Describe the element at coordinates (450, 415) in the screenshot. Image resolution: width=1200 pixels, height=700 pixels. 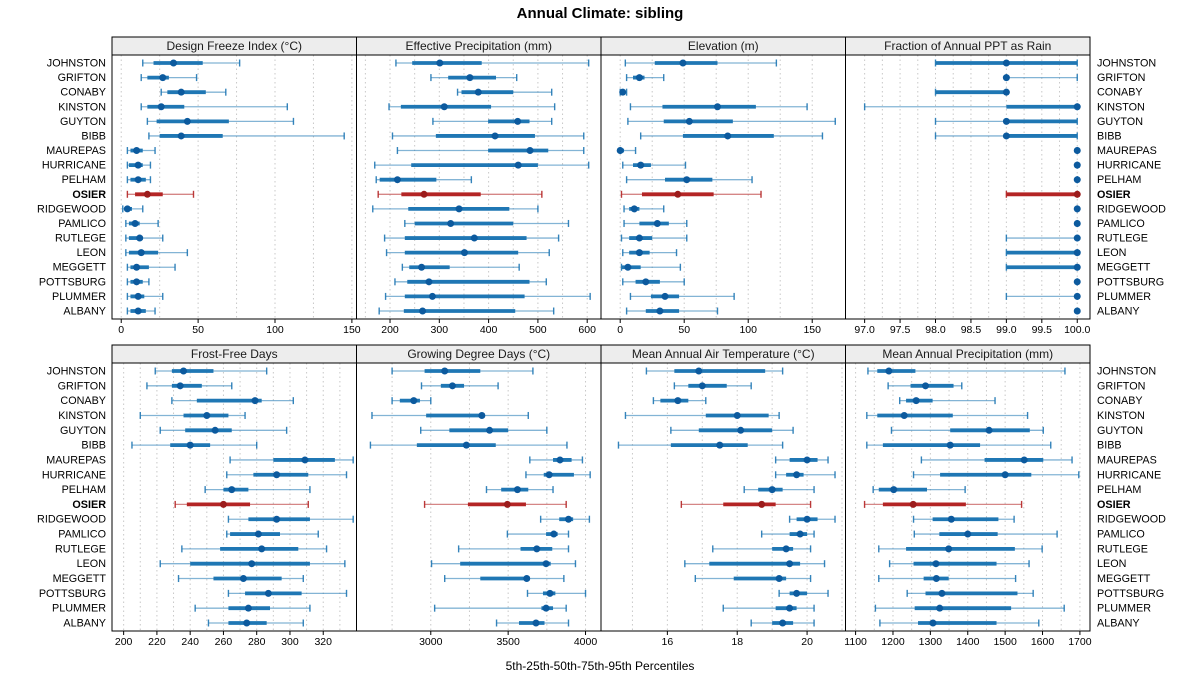
I see `percentile-row-growing-degree-days-c-kinston` at that location.